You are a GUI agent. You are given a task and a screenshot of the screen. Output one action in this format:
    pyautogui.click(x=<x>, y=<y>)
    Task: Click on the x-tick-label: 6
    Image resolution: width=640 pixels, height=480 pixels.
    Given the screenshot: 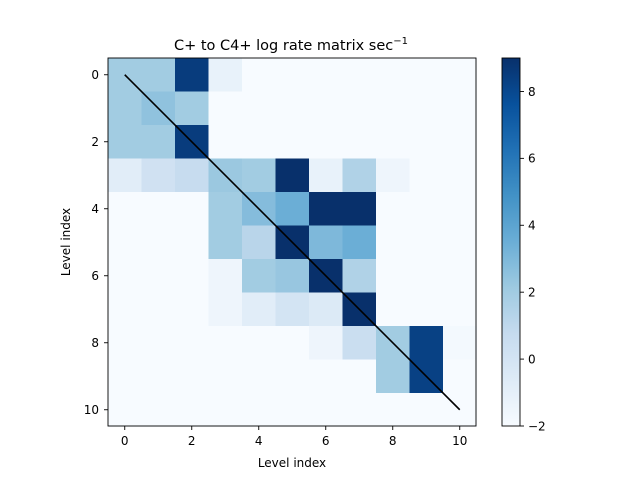 What is the action you would take?
    pyautogui.click(x=326, y=441)
    